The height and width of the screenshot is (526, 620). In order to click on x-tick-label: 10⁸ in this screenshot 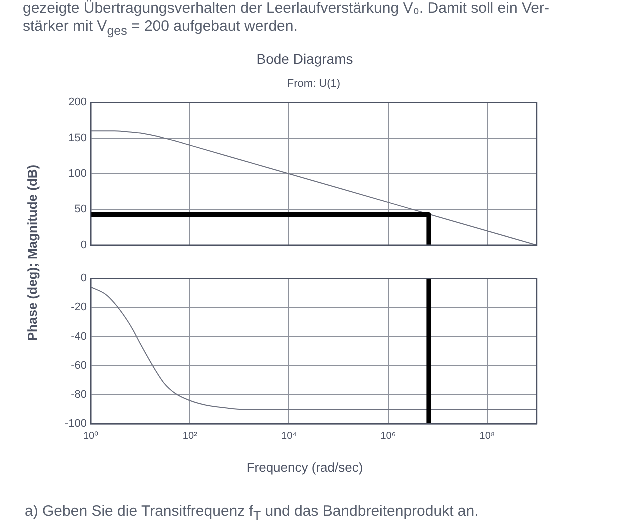, I will do `click(488, 436)`.